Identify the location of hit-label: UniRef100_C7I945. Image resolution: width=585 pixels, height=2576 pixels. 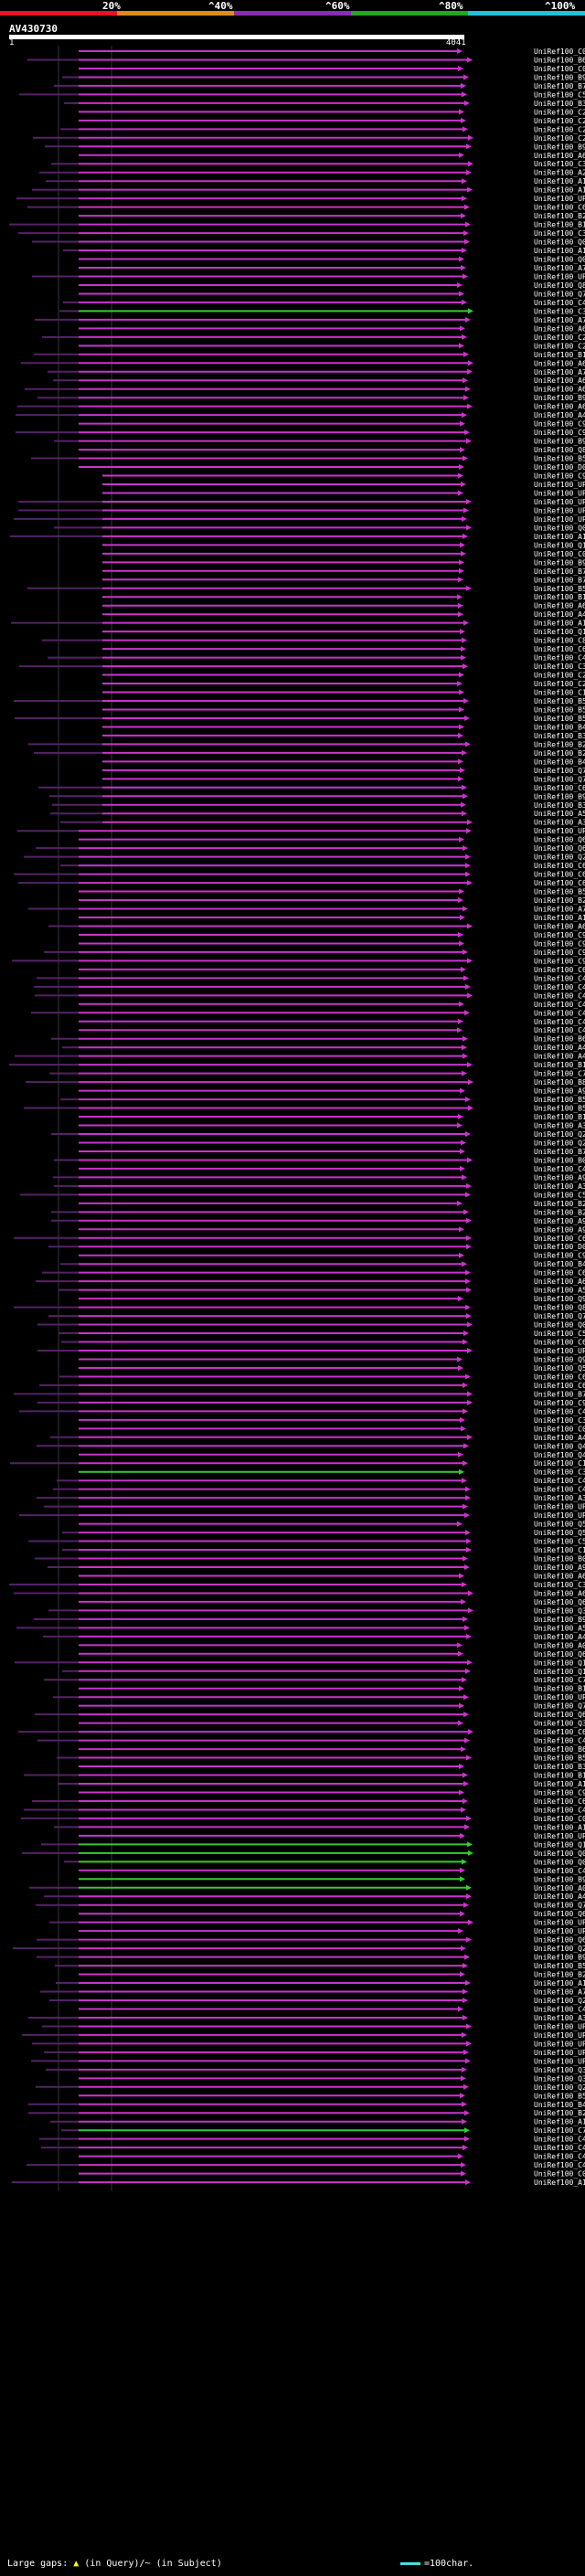
(560, 1074).